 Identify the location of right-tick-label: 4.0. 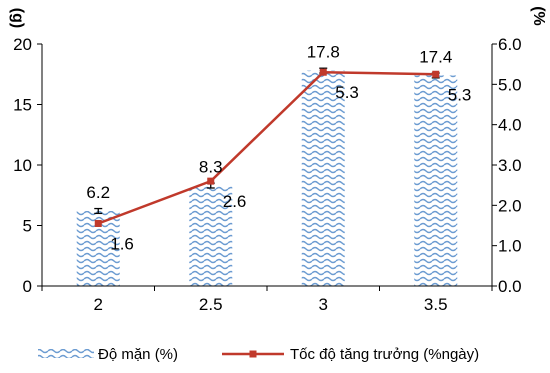
(510, 125).